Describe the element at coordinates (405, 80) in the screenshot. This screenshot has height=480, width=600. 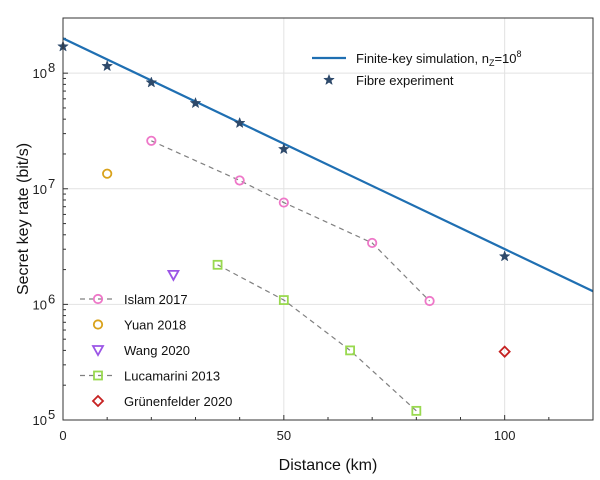
I see `legend-experiment-label: Fibre experiment` at that location.